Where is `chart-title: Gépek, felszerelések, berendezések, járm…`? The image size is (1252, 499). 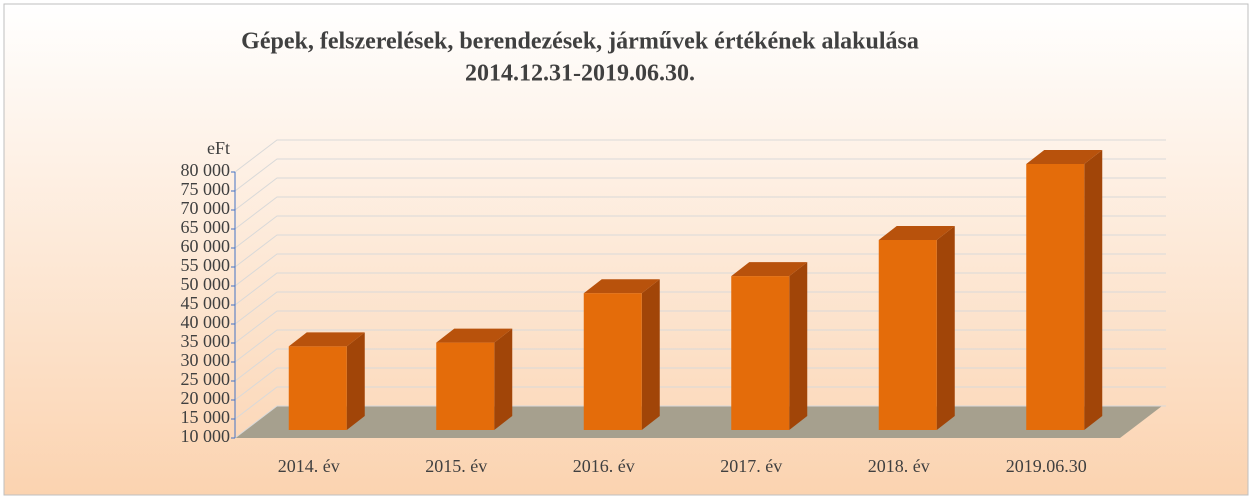
chart-title: Gépek, felszerelések, berendezések, járm… is located at coordinates (580, 42).